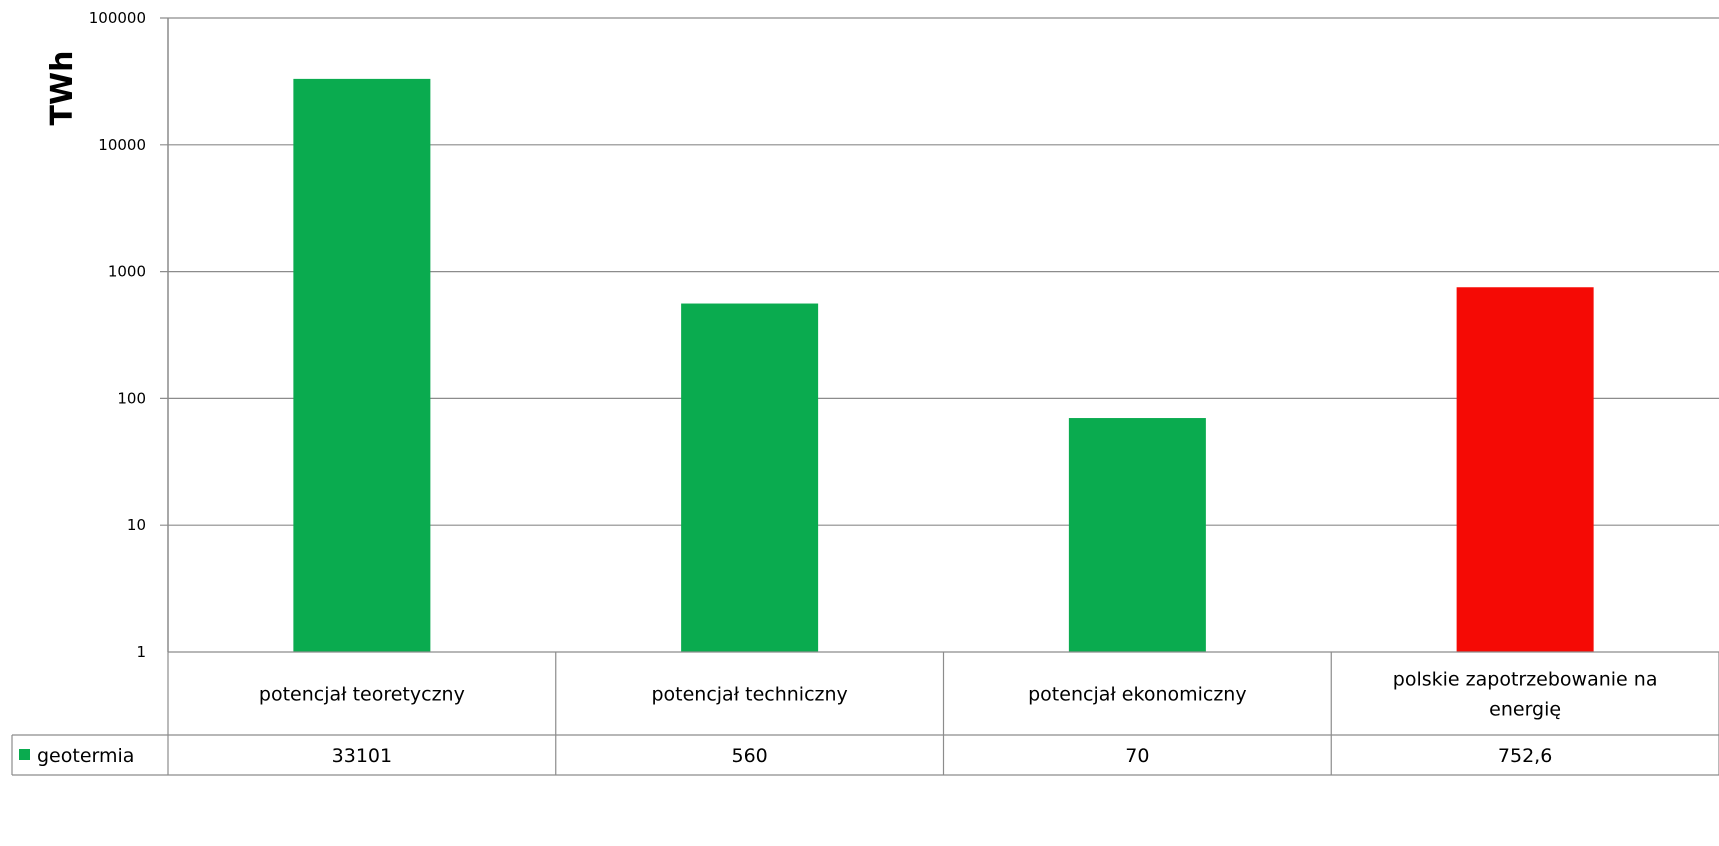 This screenshot has width=1719, height=846. Describe the element at coordinates (1525, 756) in the screenshot. I see `value-label: 752,6` at that location.